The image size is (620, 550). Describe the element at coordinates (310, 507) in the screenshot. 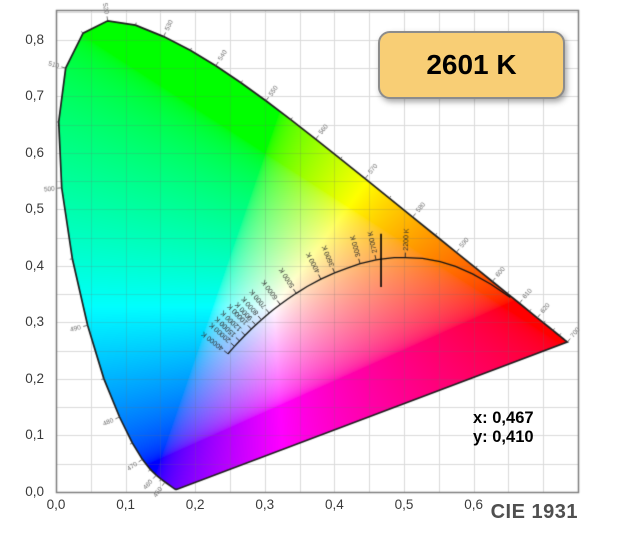

I see `x-axis-tick-labels: 0,0 0,1 0,2 0,3 0,4 0,5 0,6` at that location.